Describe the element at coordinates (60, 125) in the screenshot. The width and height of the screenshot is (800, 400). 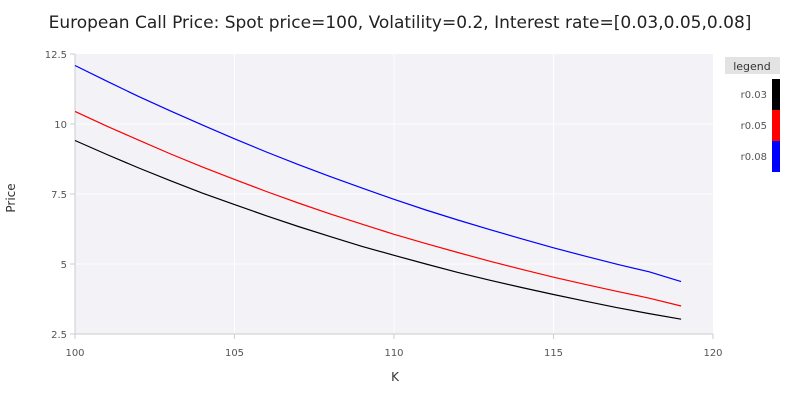
I see `y-tick-label: 10` at that location.